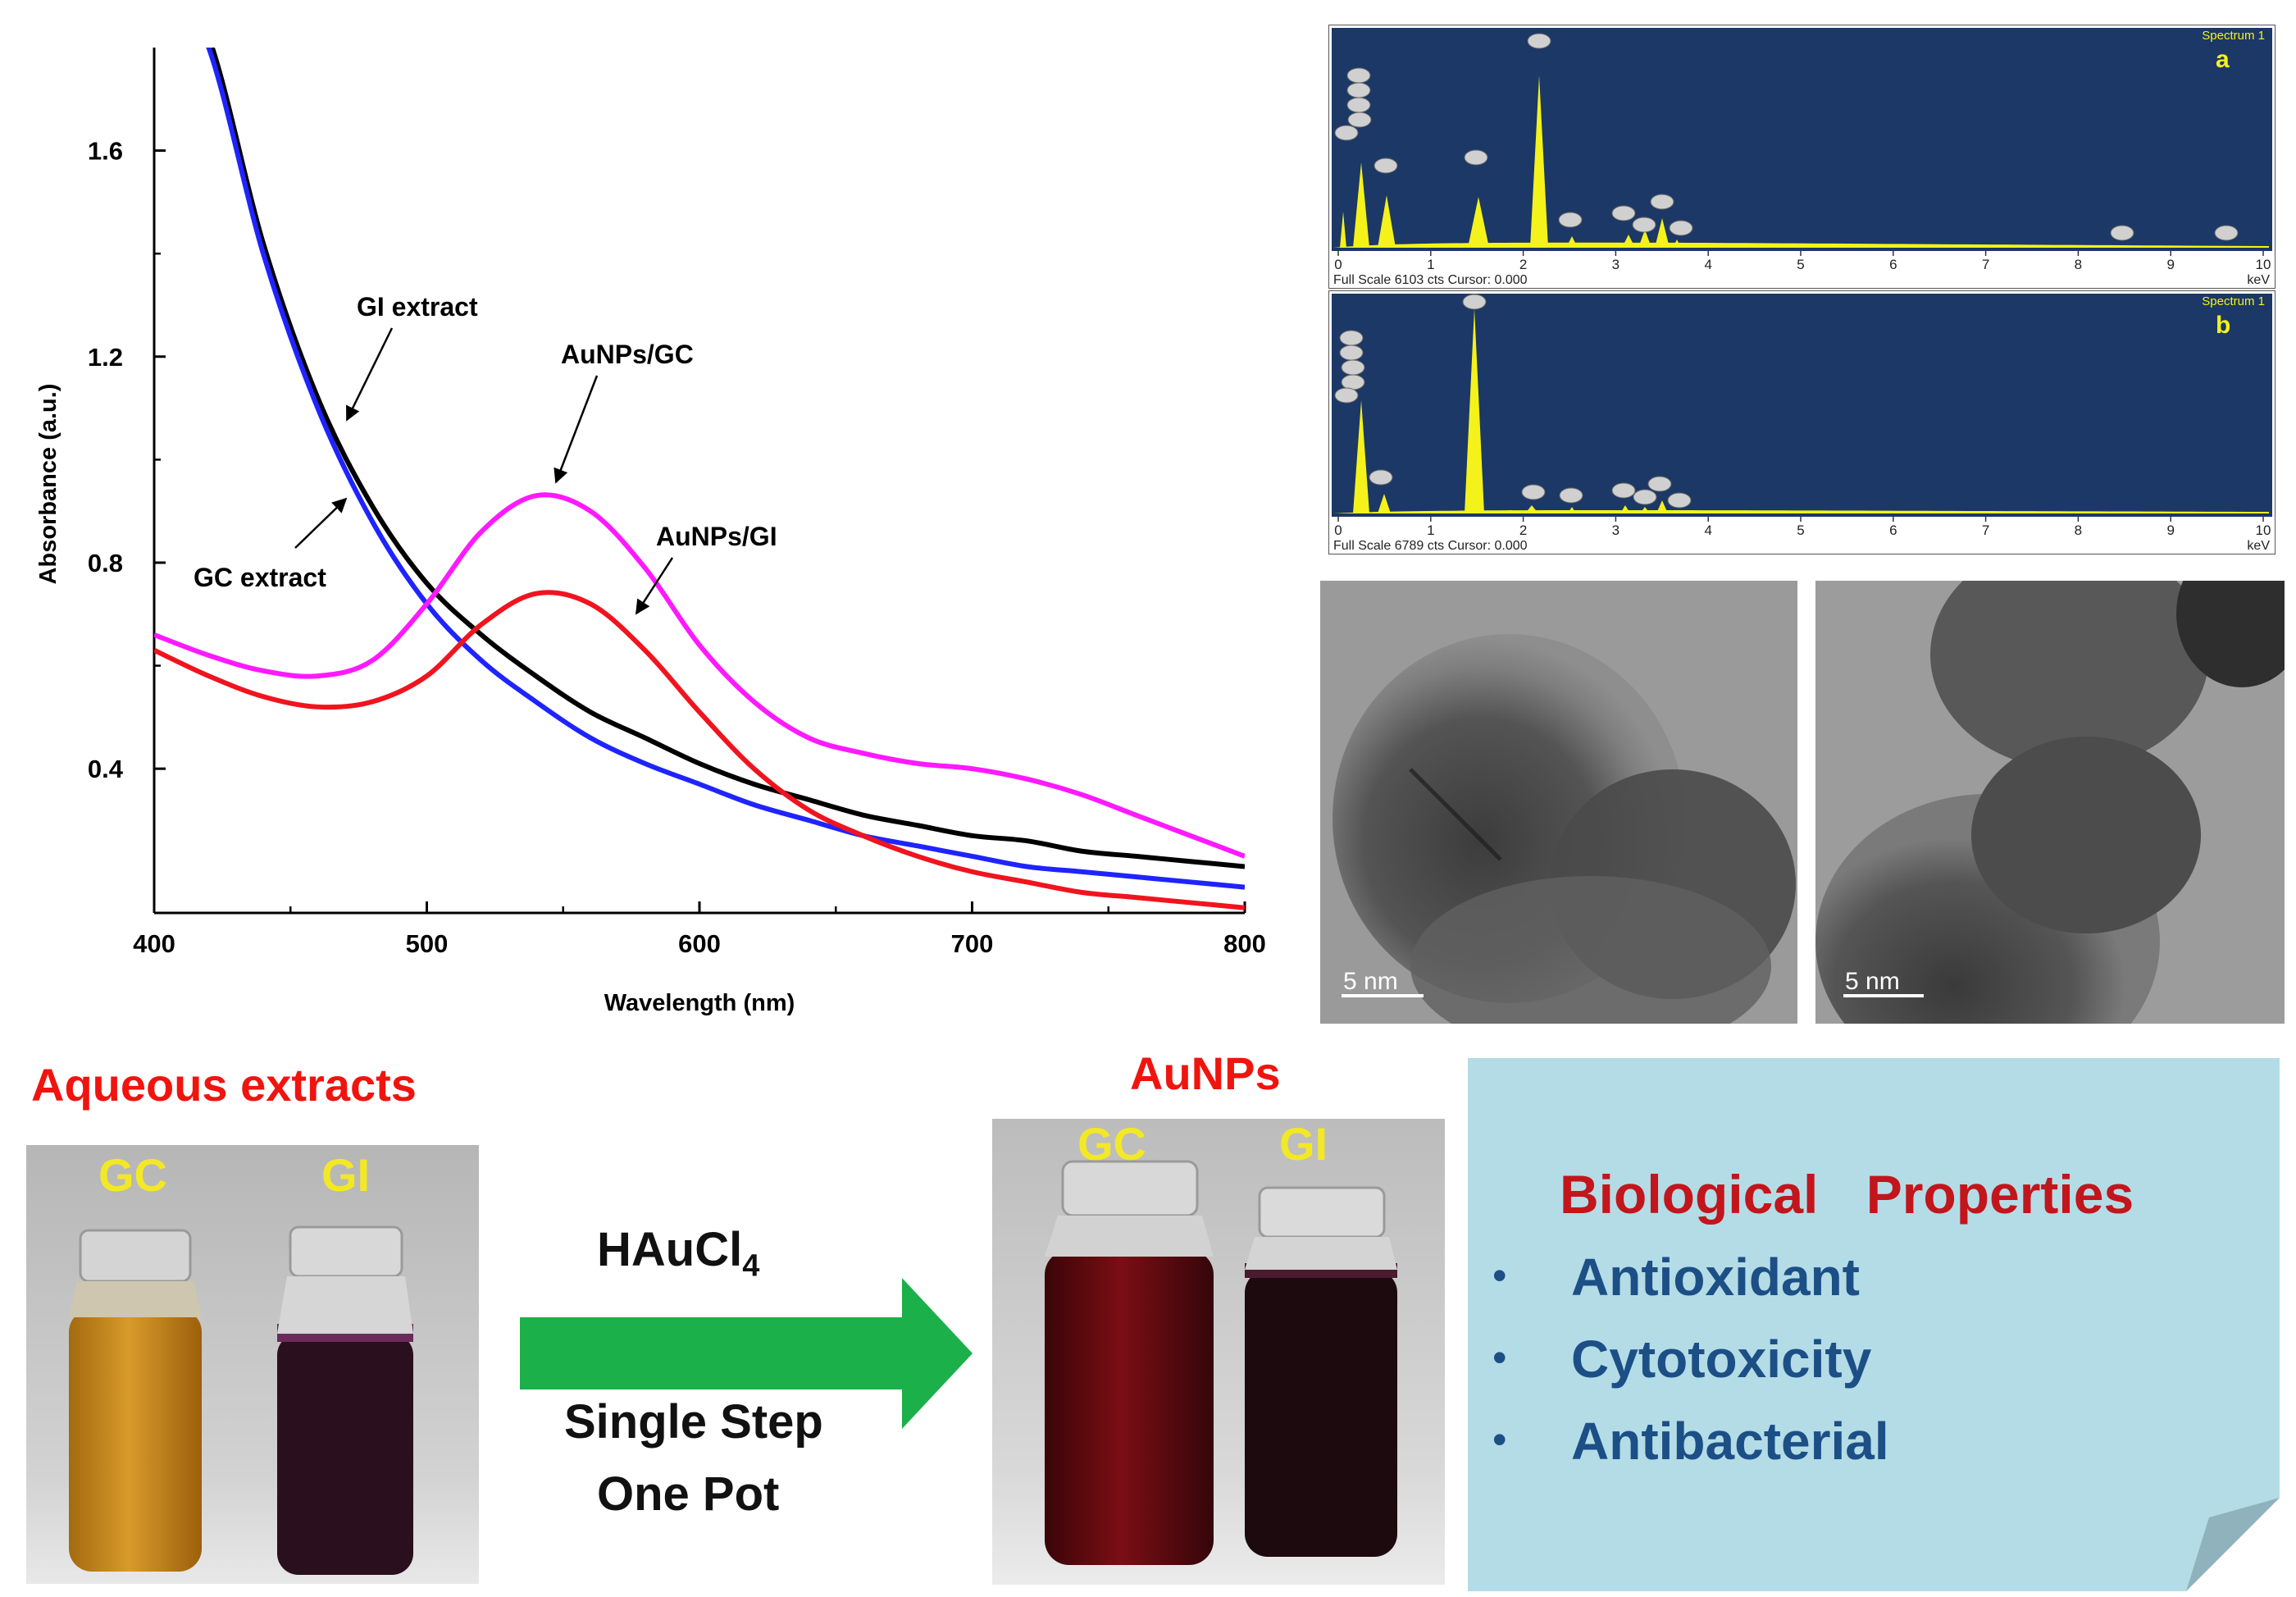 This screenshot has width=2296, height=1597. I want to click on x-tick-label: 400, so click(154, 943).